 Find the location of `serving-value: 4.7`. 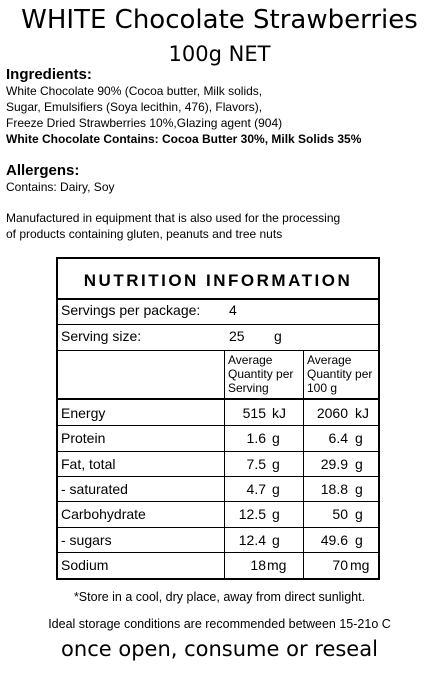

serving-value: 4.7 is located at coordinates (256, 488).